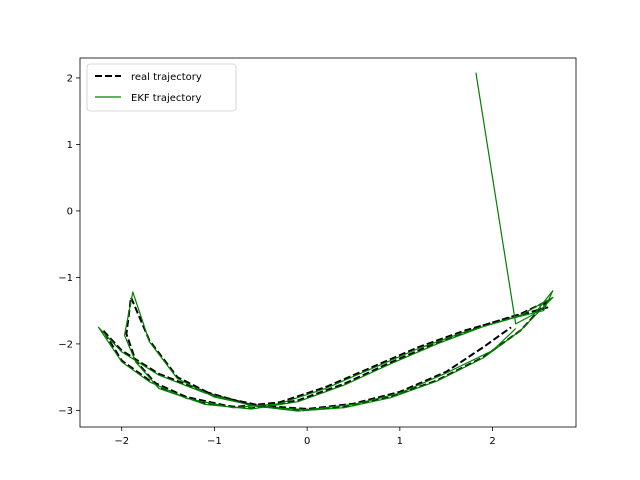 Image resolution: width=640 pixels, height=480 pixels. I want to click on y-tick-label: 1, so click(70, 145).